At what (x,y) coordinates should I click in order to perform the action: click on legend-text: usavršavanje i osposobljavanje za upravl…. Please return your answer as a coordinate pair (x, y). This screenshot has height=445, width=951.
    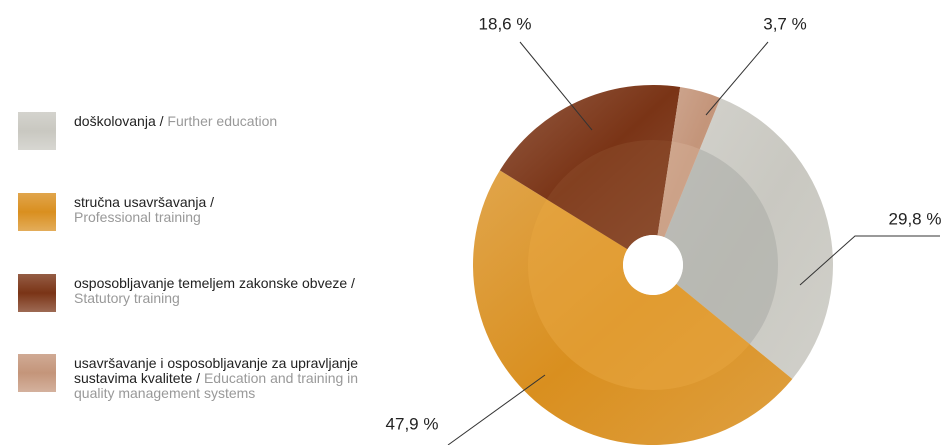
    Looking at the image, I should click on (219, 377).